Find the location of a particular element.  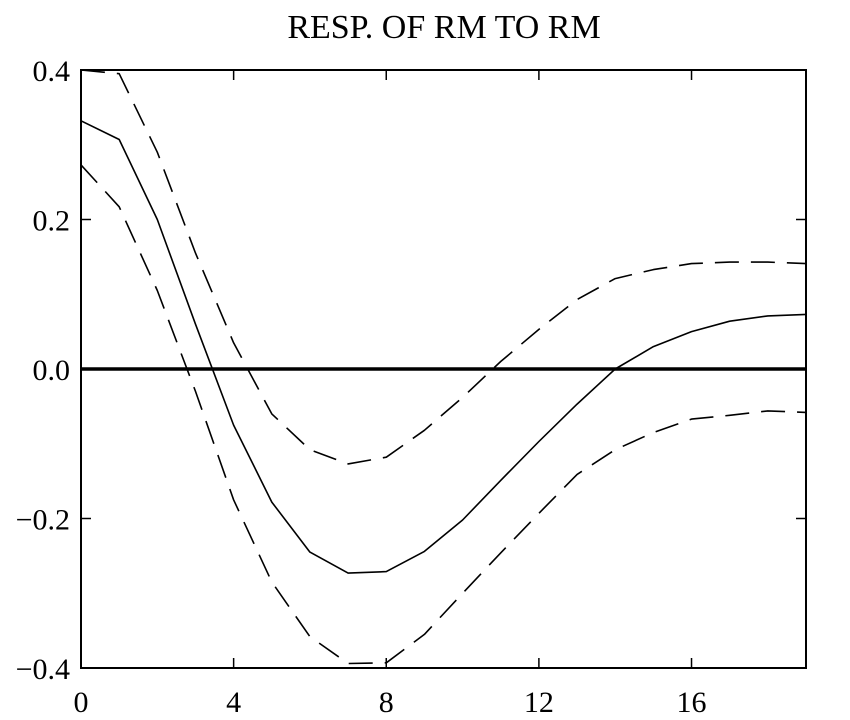

x-tick-label: 8 is located at coordinates (386, 702).